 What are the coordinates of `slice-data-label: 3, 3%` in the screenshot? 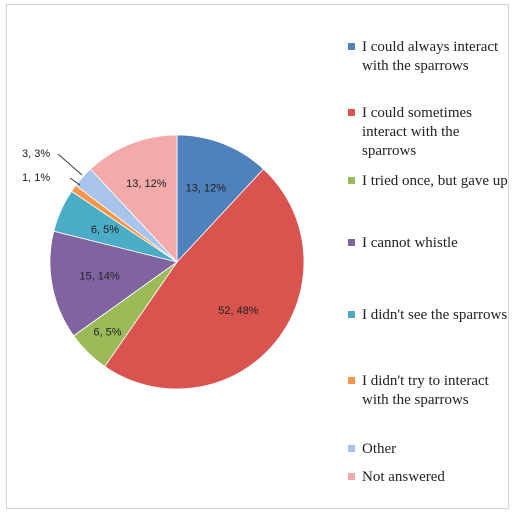 It's located at (36, 154).